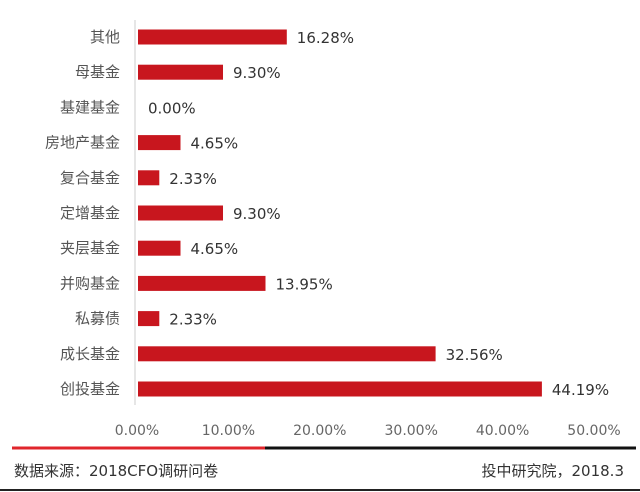 The height and width of the screenshot is (492, 640). I want to click on category-label: 成长基金, so click(90, 354).